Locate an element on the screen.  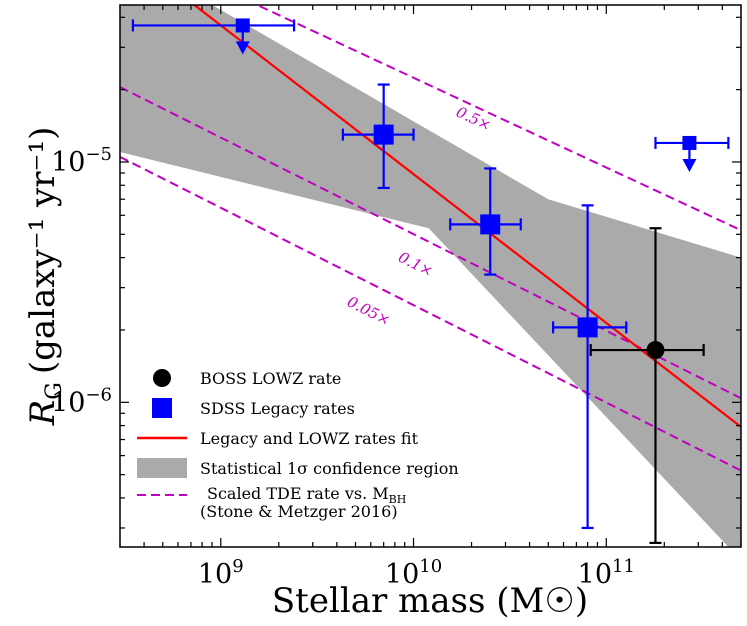
sdss-point-4-marker is located at coordinates (689, 142).